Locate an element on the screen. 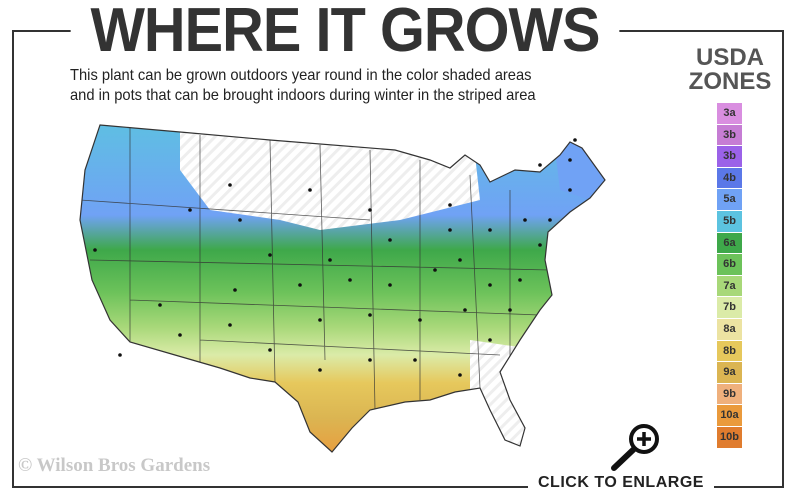 Image resolution: width=800 pixels, height=500 pixels. legend-zone-7b: 7b is located at coordinates (729, 307).